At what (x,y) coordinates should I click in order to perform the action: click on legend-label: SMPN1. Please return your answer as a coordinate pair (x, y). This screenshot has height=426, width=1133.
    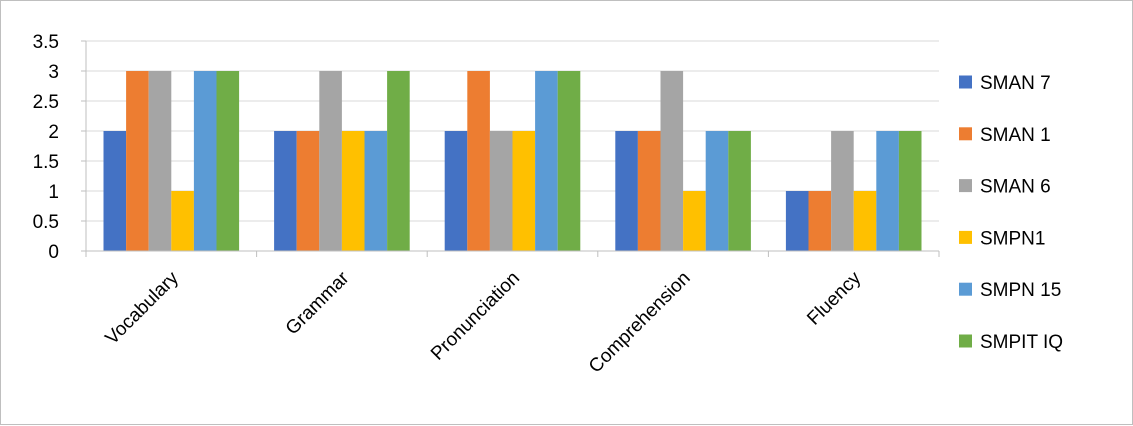
    Looking at the image, I should click on (1012, 238).